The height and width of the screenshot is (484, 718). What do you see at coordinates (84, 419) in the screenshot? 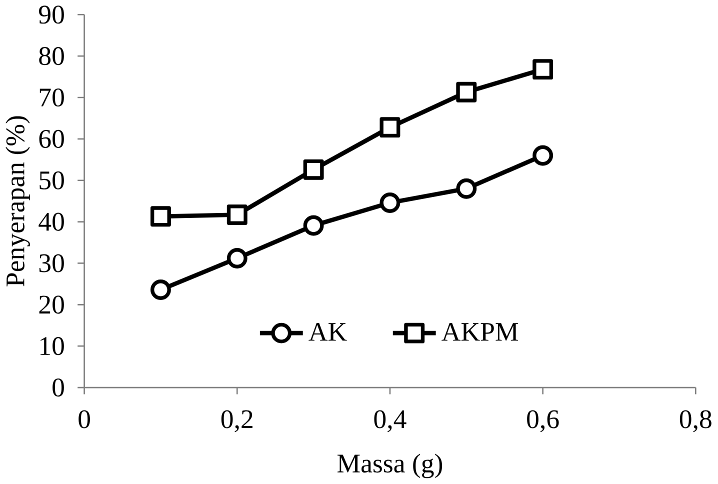
I see `x-tick-label: 0` at bounding box center [84, 419].